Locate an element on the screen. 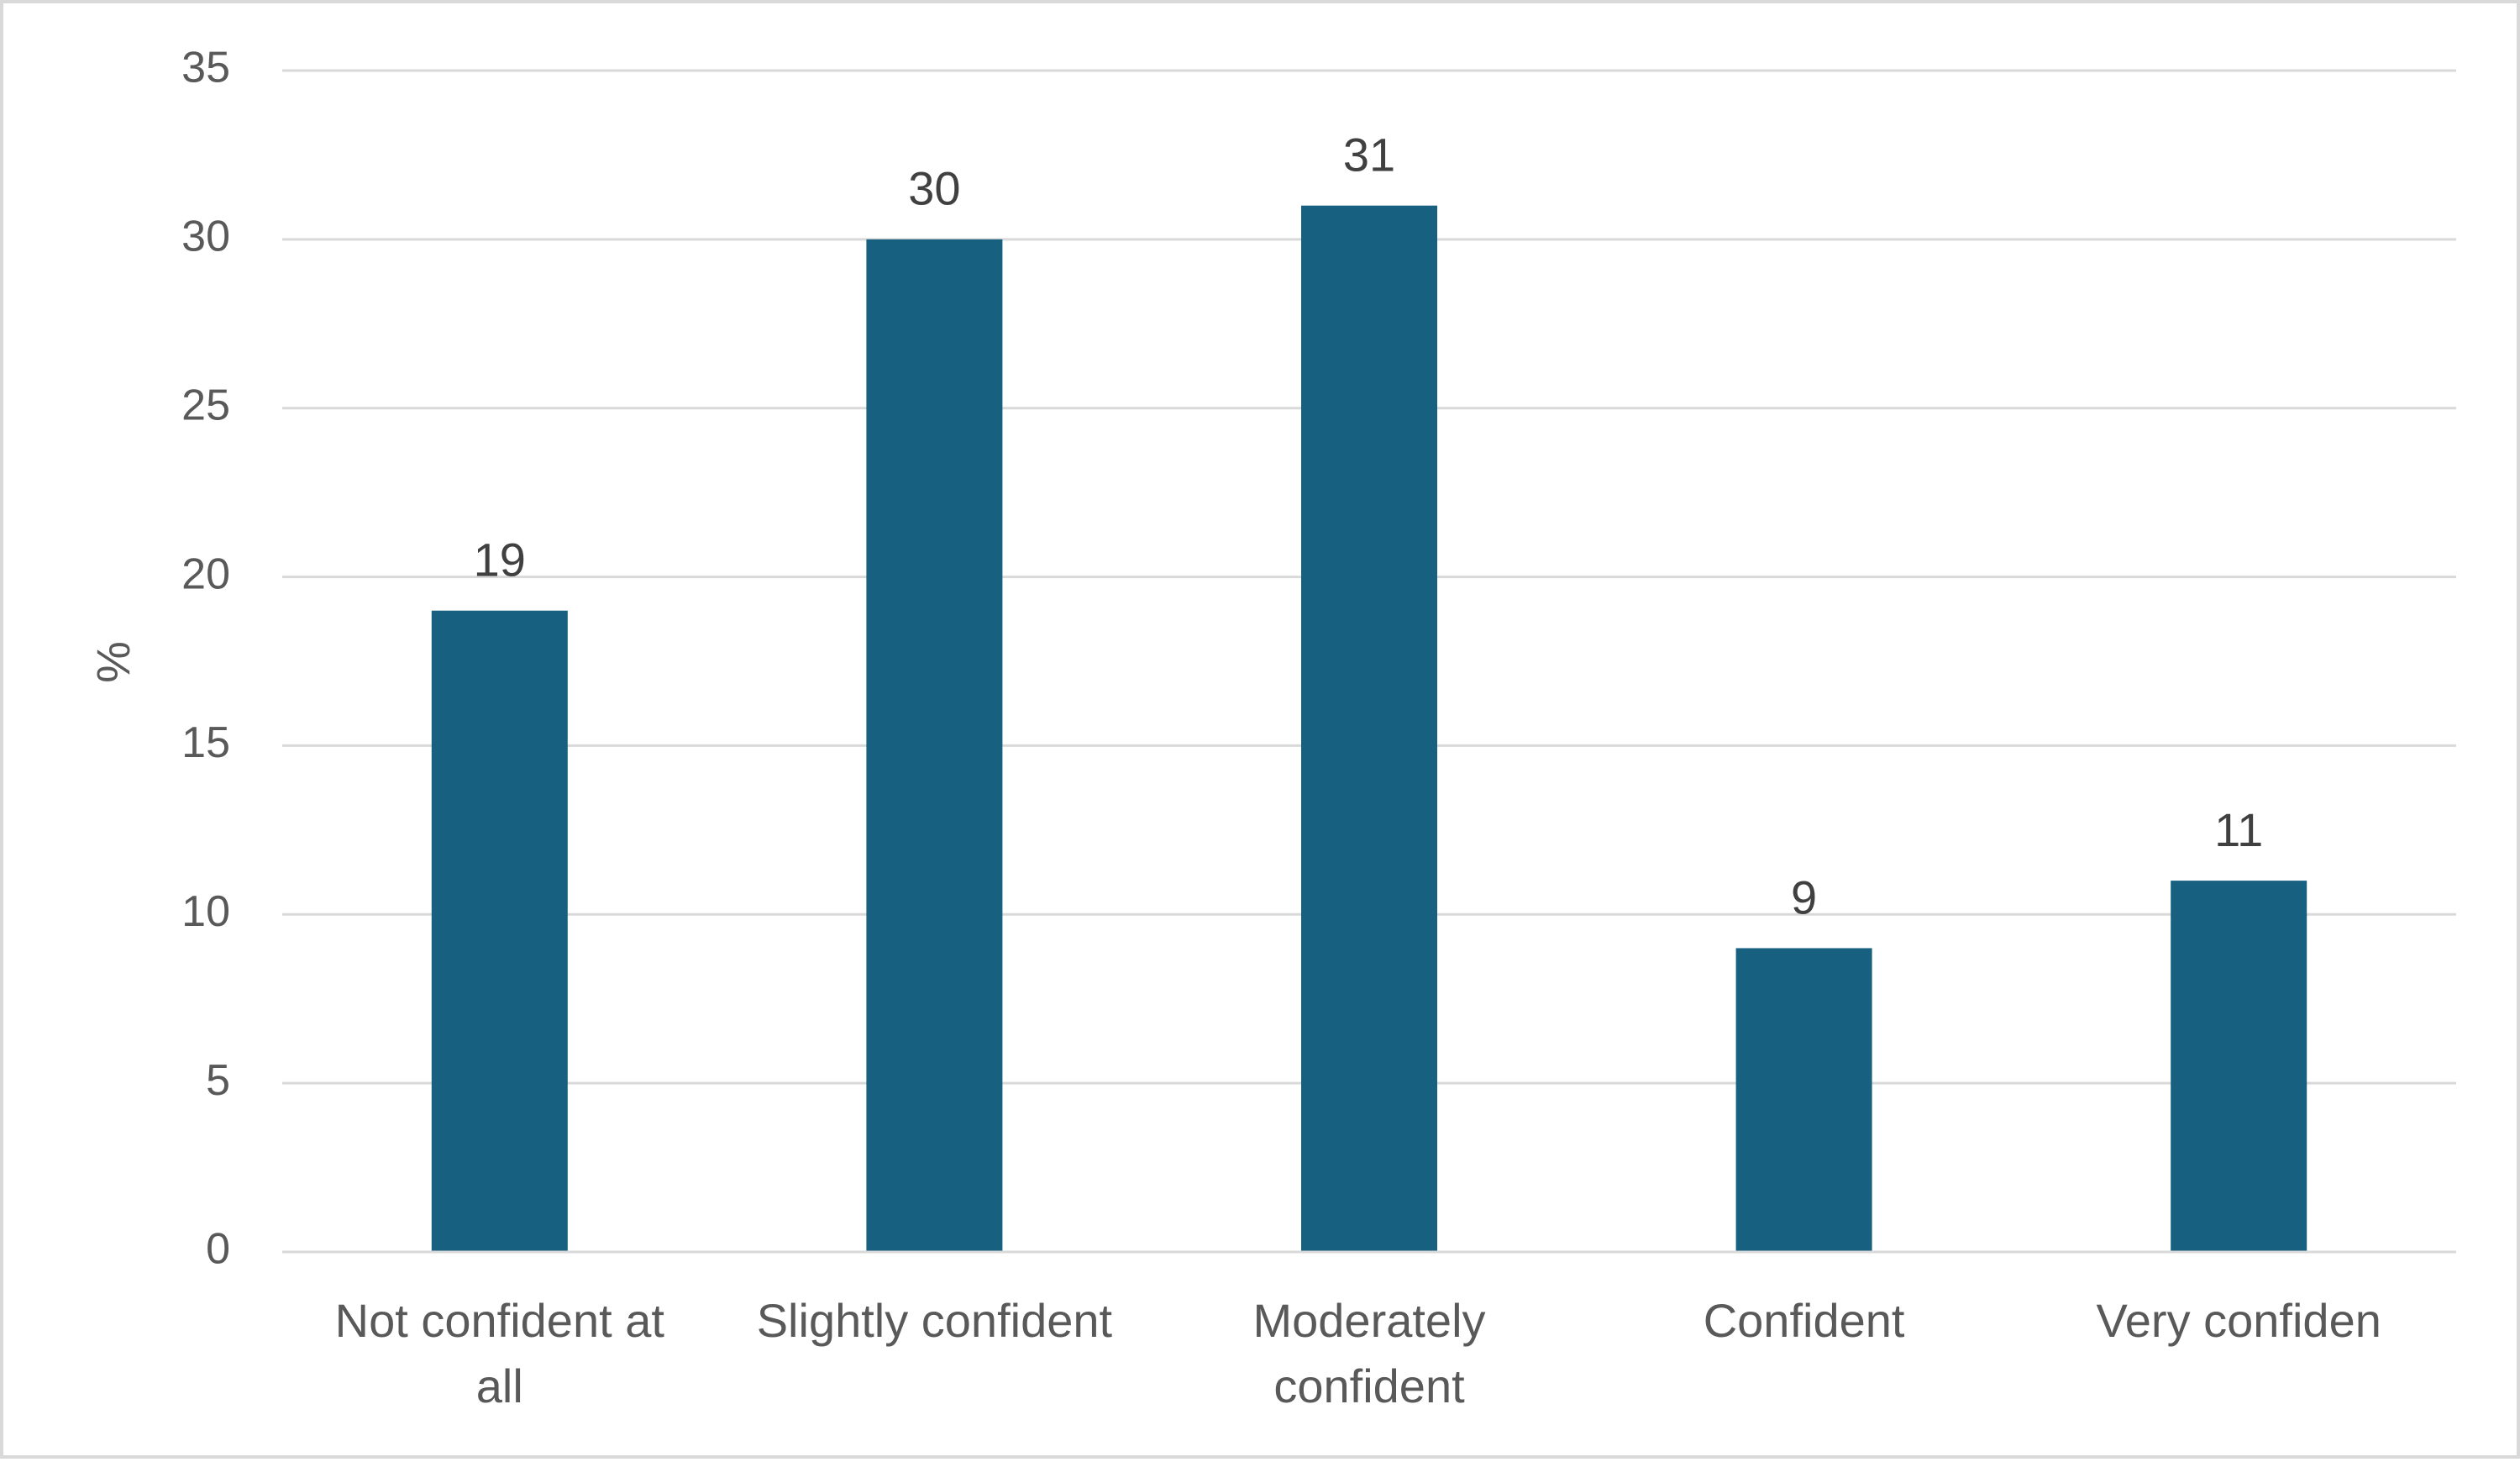 Image resolution: width=2520 pixels, height=1462 pixels. y-axis-title: % is located at coordinates (113, 662).